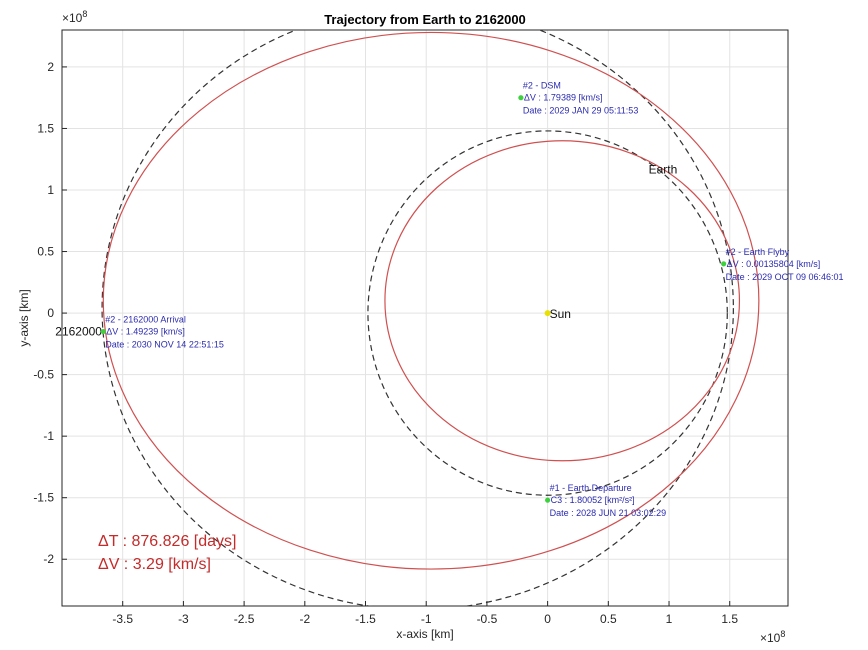  I want to click on x-tick-label: -2, so click(304, 619).